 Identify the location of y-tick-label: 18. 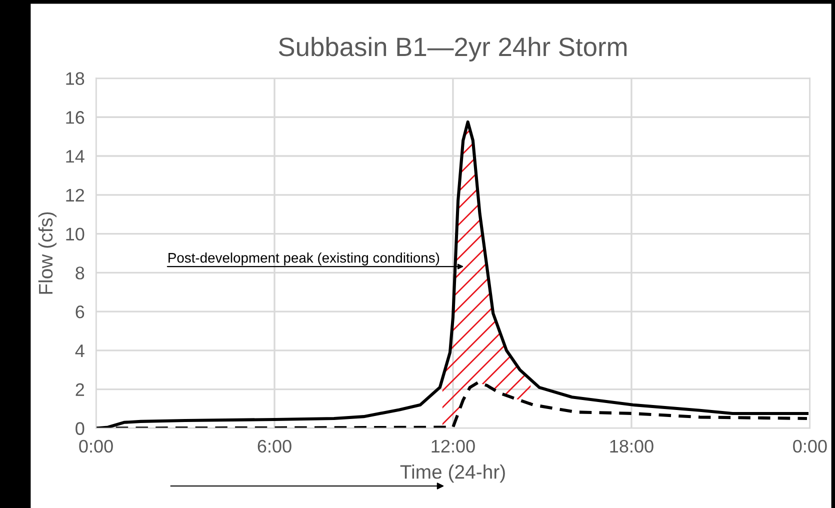
(75, 78).